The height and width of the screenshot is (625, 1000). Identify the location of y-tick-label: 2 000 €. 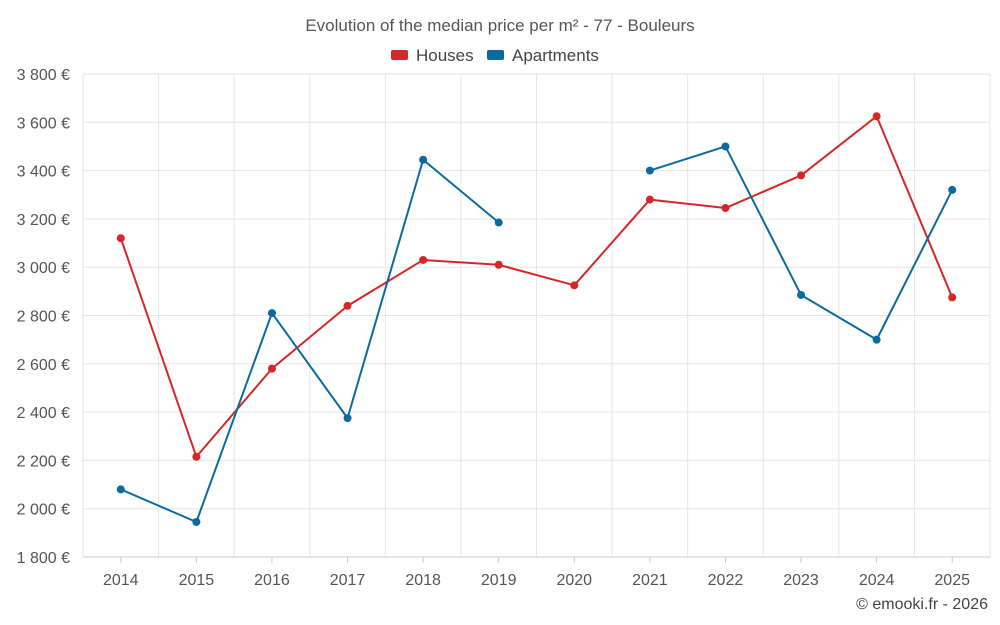
(43, 510).